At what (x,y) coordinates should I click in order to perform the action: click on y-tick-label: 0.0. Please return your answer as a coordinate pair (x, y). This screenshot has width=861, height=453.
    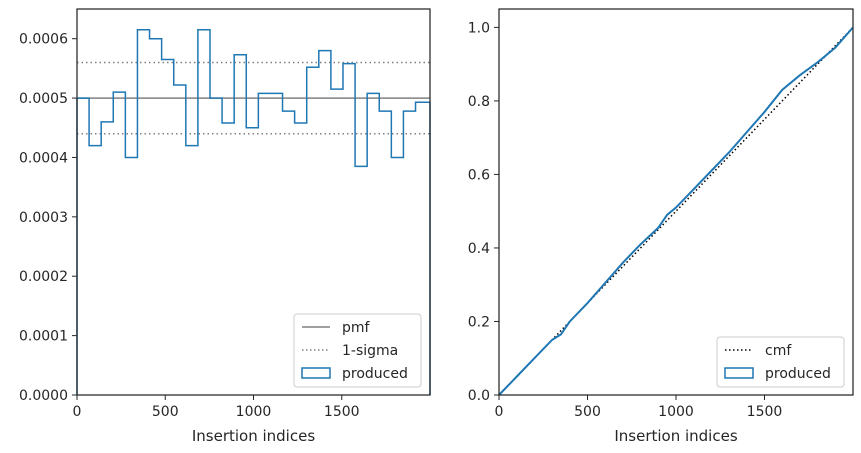
    Looking at the image, I should click on (479, 396).